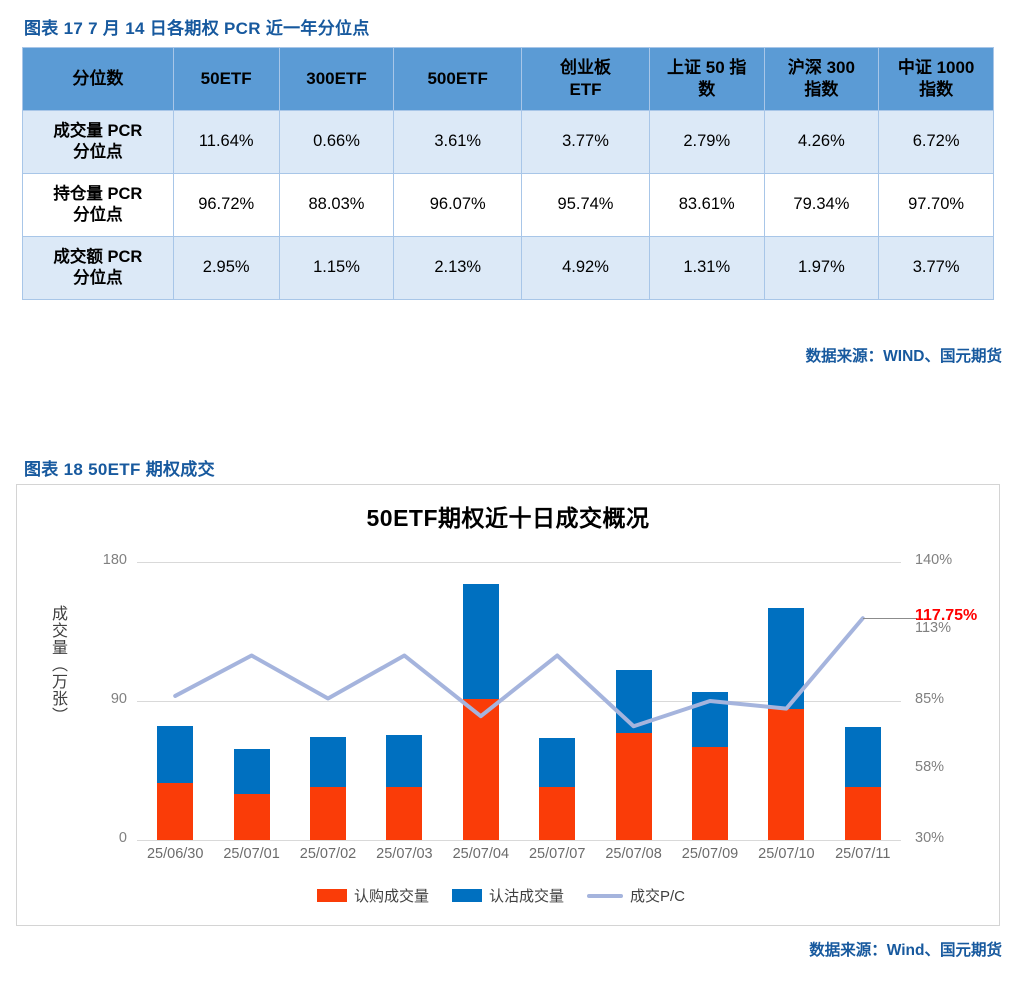  I want to click on table-cell: 0.66%, so click(336, 142).